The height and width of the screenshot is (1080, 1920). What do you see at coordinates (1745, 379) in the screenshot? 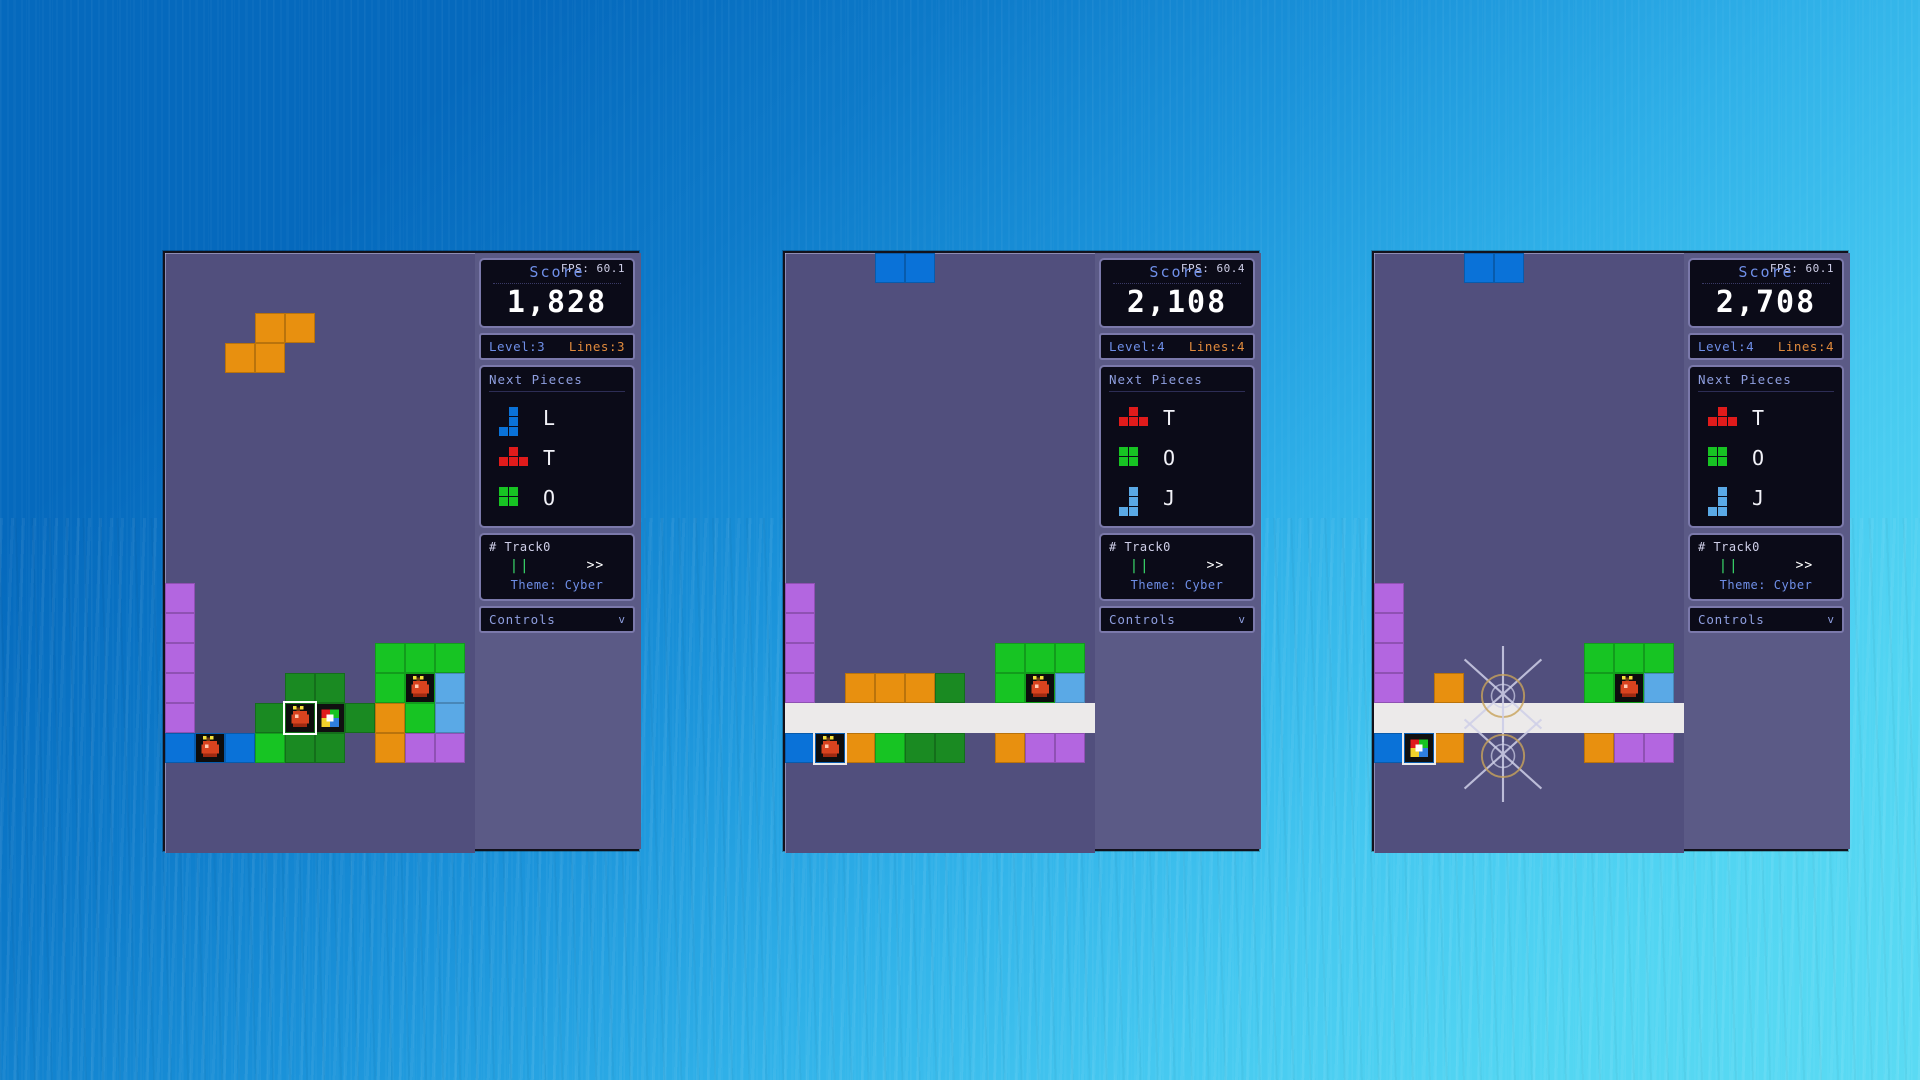
I see `next-pieces-title: Next Pieces` at bounding box center [1745, 379].